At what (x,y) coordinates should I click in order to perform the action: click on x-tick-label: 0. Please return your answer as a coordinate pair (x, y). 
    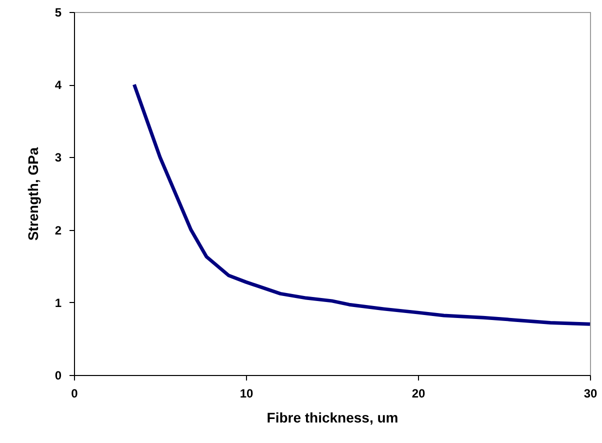
    Looking at the image, I should click on (74, 393).